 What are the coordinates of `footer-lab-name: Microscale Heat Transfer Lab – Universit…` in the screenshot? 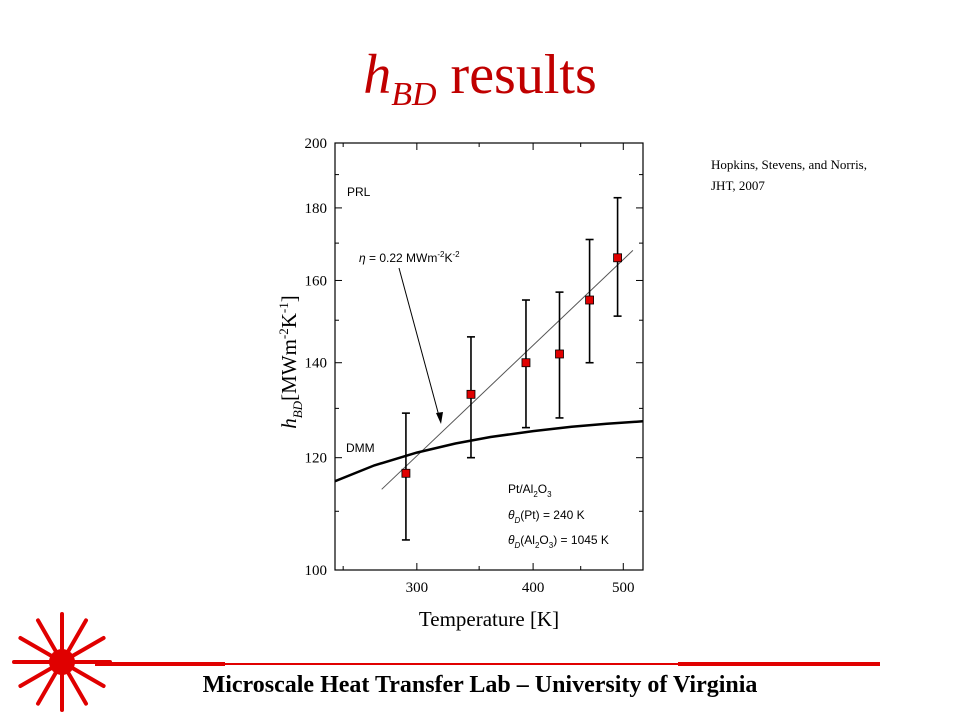 It's located at (480, 685).